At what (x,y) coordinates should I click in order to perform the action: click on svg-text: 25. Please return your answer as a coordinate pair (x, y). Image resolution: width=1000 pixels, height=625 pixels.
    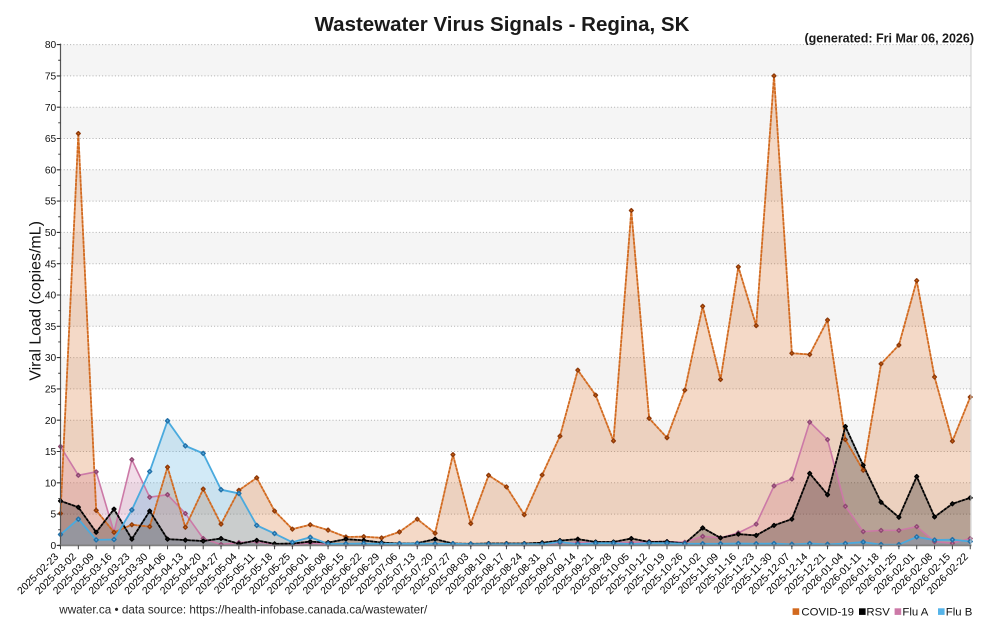
    Looking at the image, I should click on (51, 390).